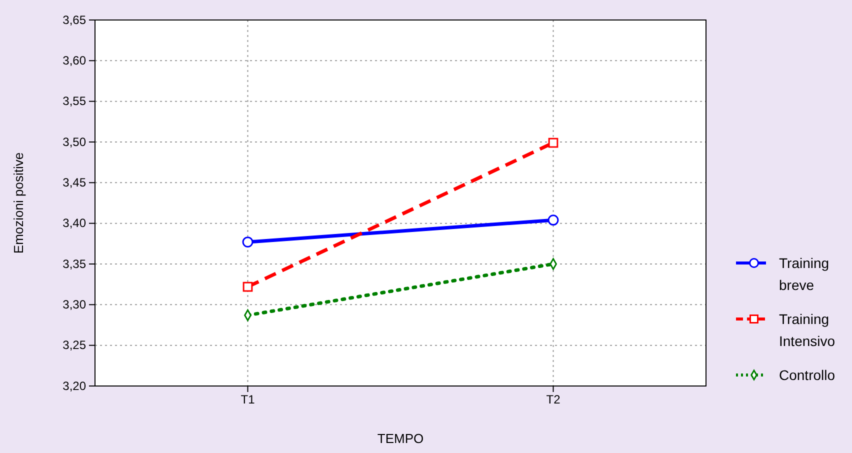 The image size is (852, 453). I want to click on y-tick-label: 3,20, so click(74, 385).